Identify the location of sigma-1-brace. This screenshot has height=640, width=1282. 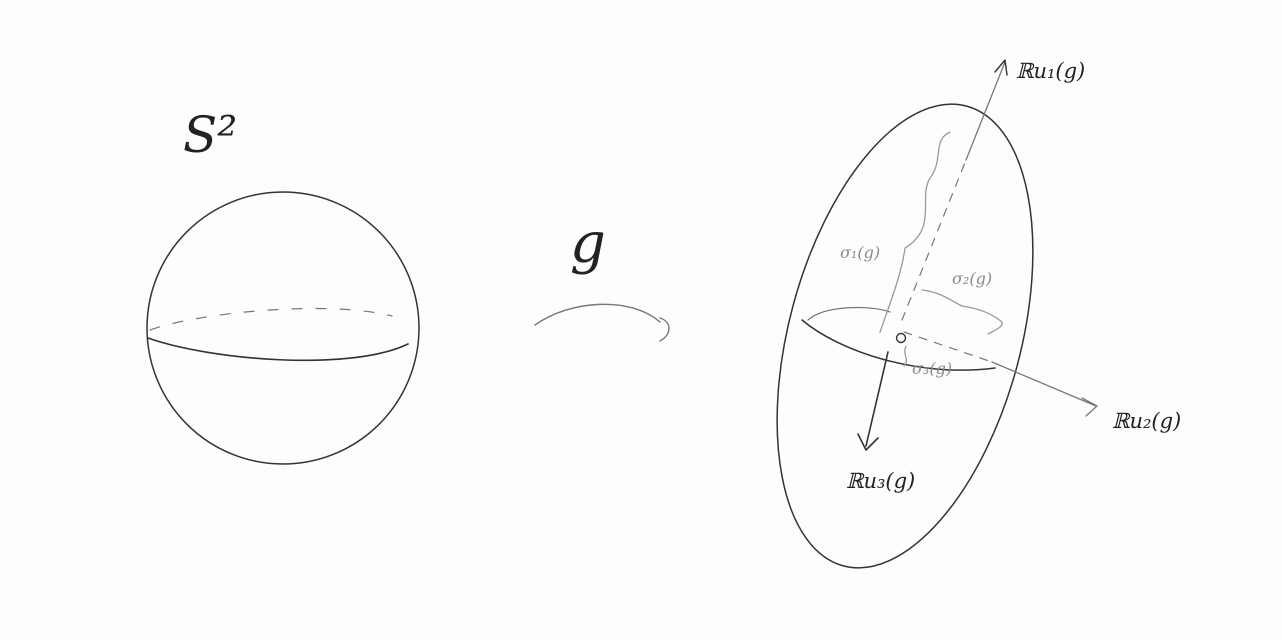
(915, 232).